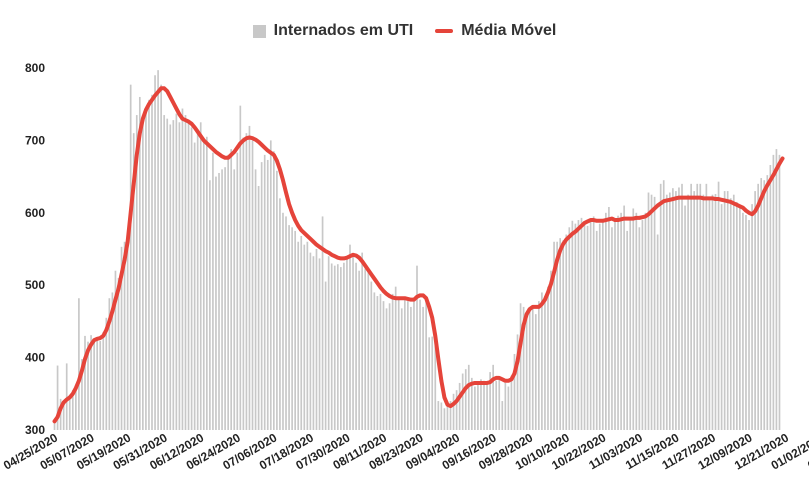 This screenshot has width=809, height=498. I want to click on y-tick-label: 400, so click(35, 358).